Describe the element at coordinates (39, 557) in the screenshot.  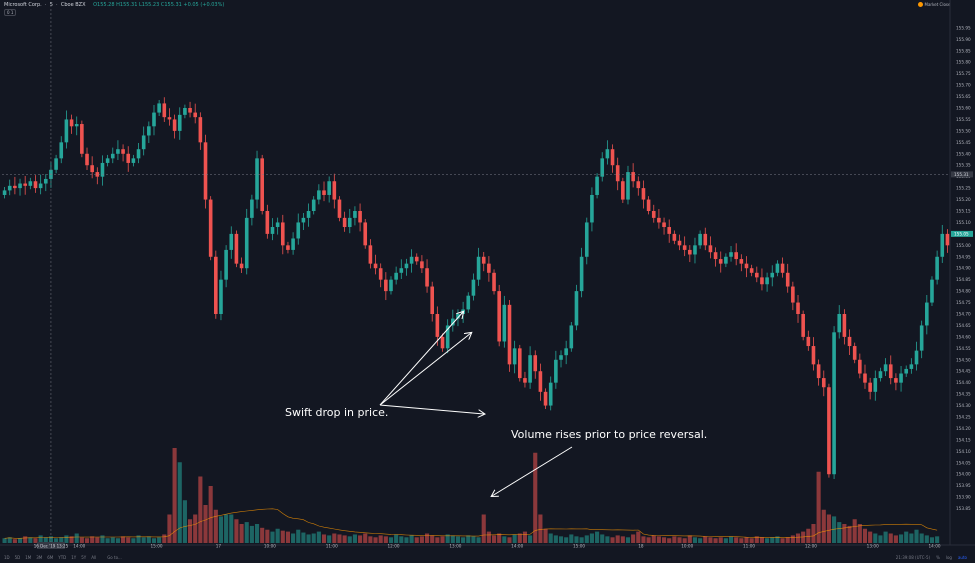
I see `timeframe-3m: 3M` at that location.